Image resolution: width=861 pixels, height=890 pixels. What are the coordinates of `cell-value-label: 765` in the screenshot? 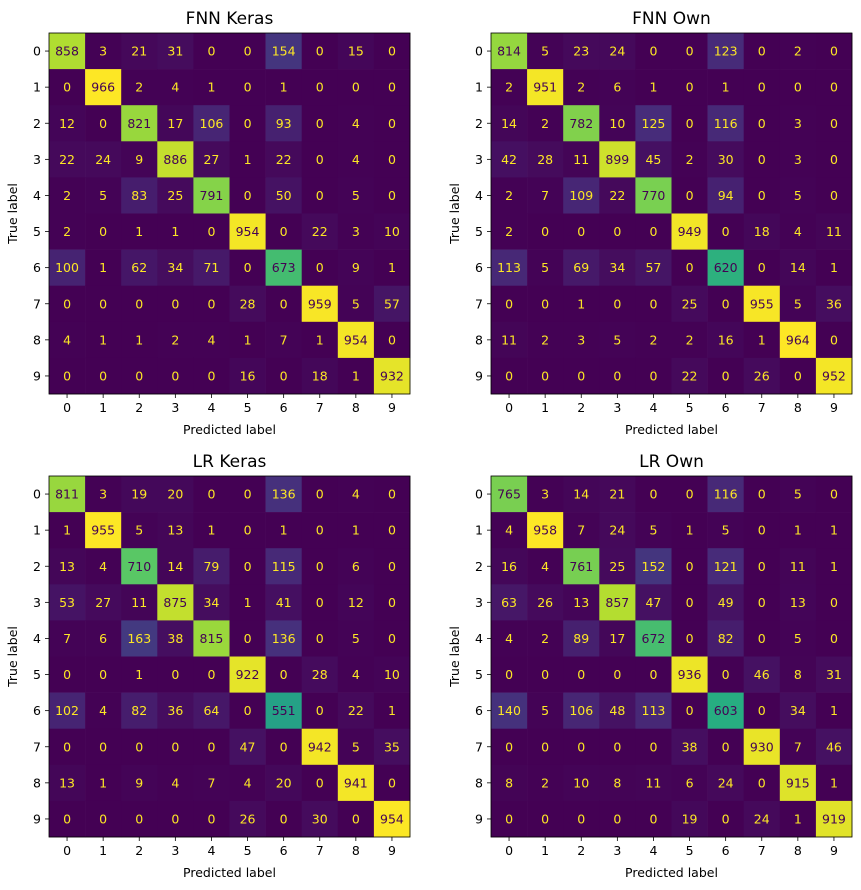 It's located at (509, 494).